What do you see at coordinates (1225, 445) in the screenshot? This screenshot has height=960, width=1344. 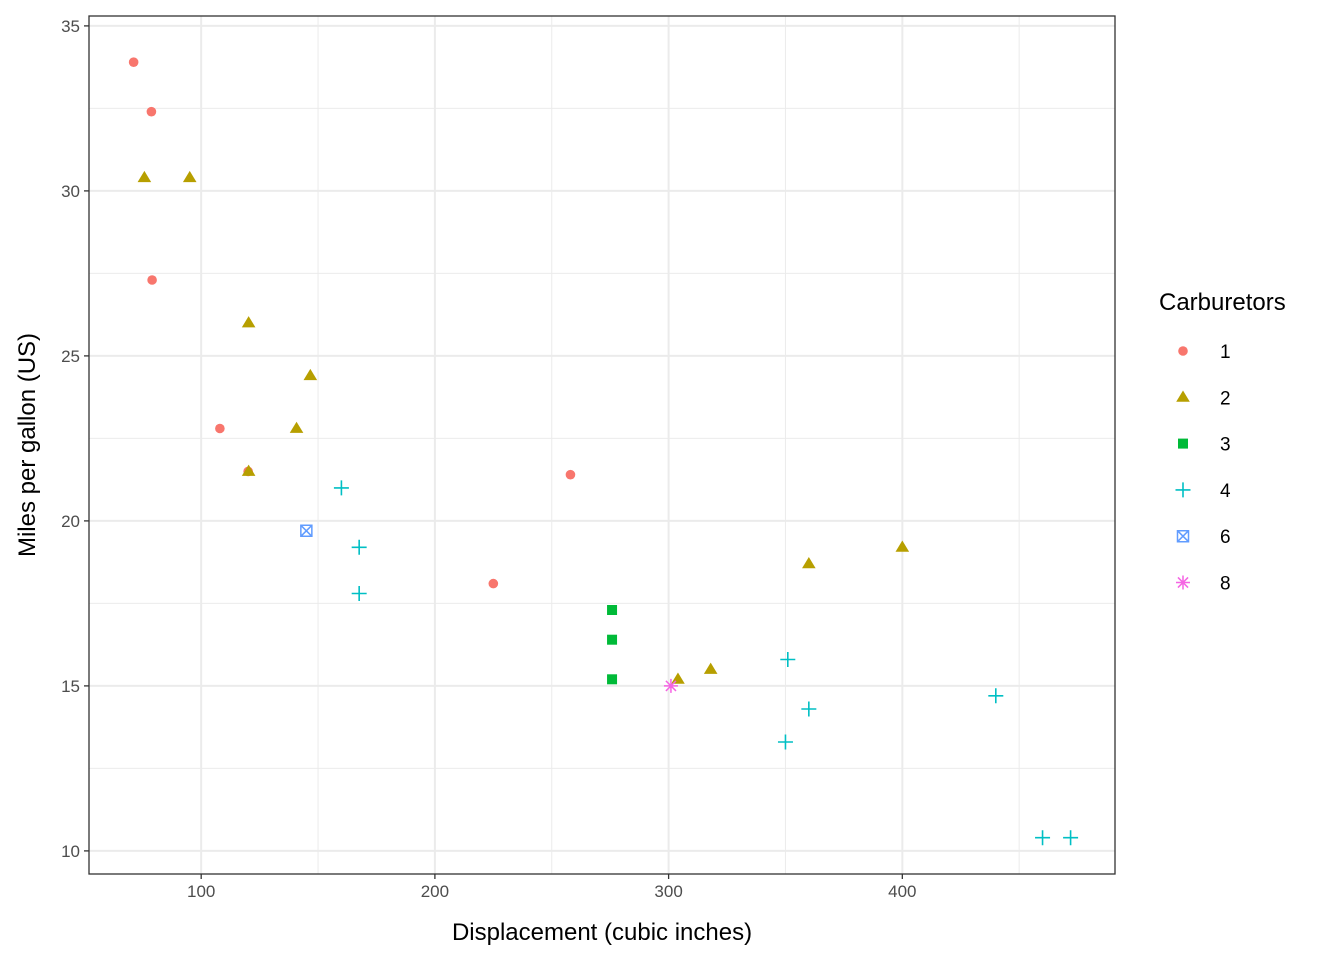 I see `legend-label-3: 3` at bounding box center [1225, 445].